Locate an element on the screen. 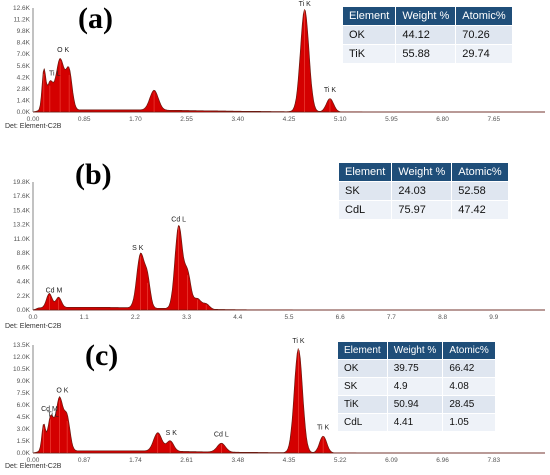 This screenshot has height=475, width=550. cell-weight: 24.03 is located at coordinates (422, 191).